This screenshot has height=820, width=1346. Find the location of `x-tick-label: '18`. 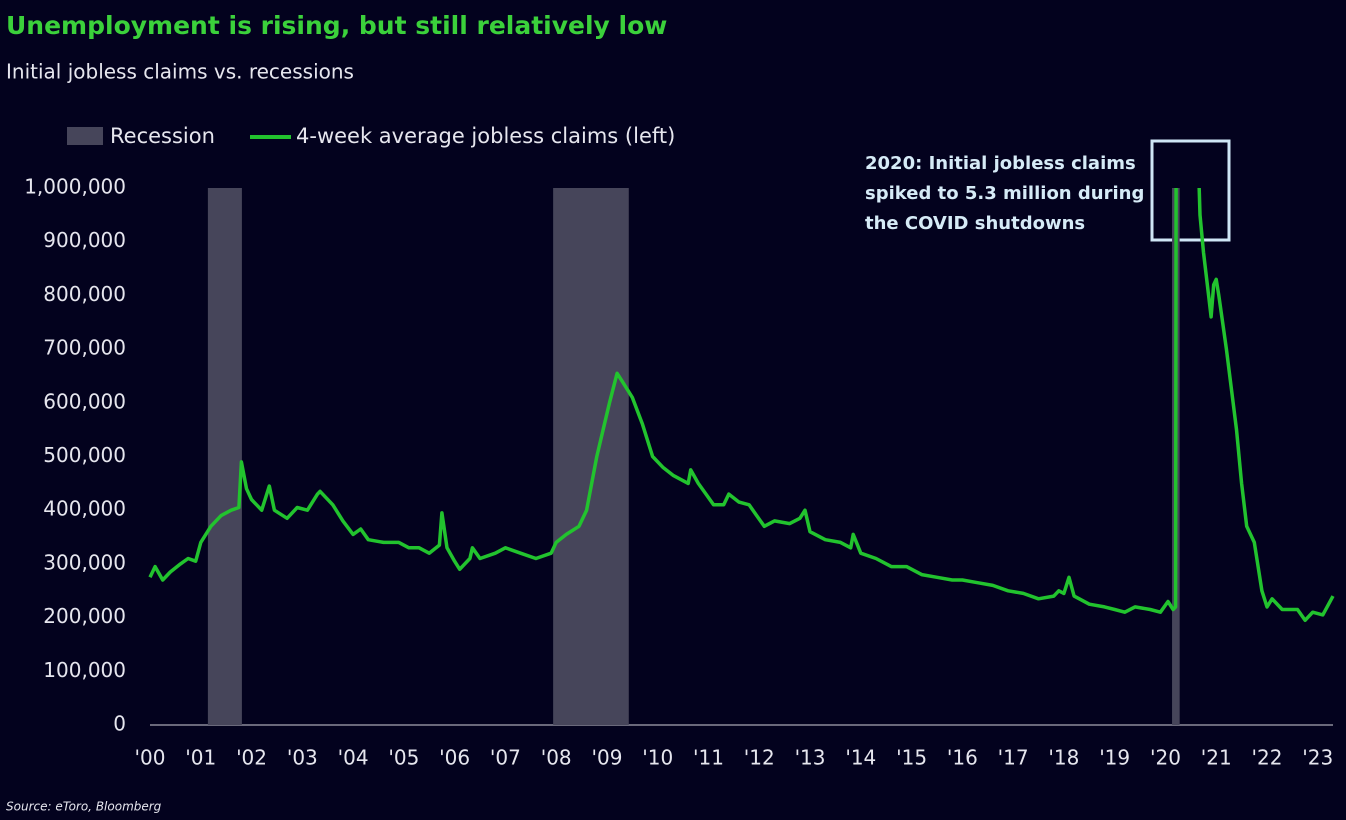

x-tick-label: '18 is located at coordinates (1063, 758).